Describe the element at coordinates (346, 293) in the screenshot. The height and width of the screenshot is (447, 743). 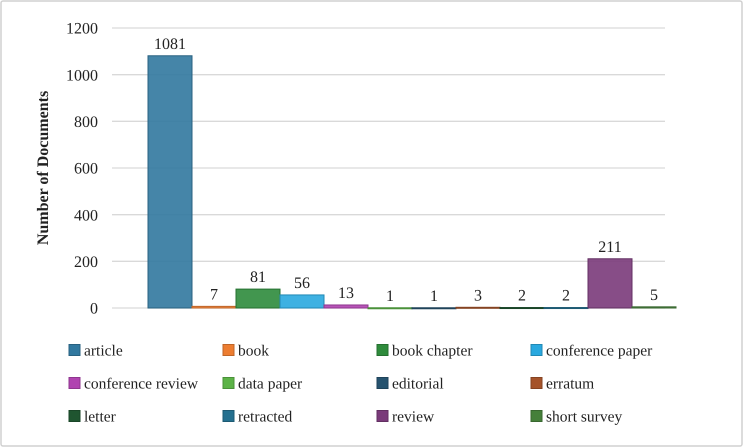
I see `data-label: 13` at that location.